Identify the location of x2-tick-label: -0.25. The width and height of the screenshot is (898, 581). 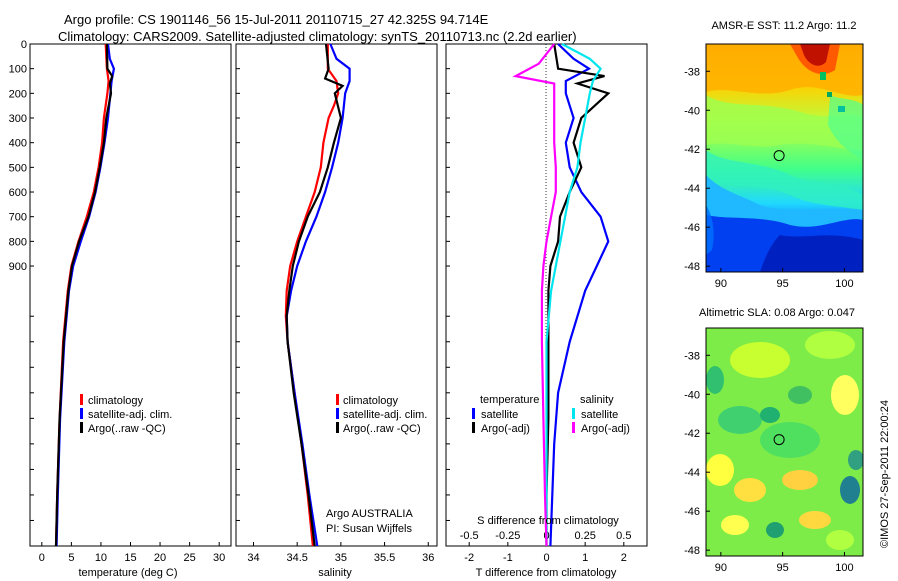
(507, 536).